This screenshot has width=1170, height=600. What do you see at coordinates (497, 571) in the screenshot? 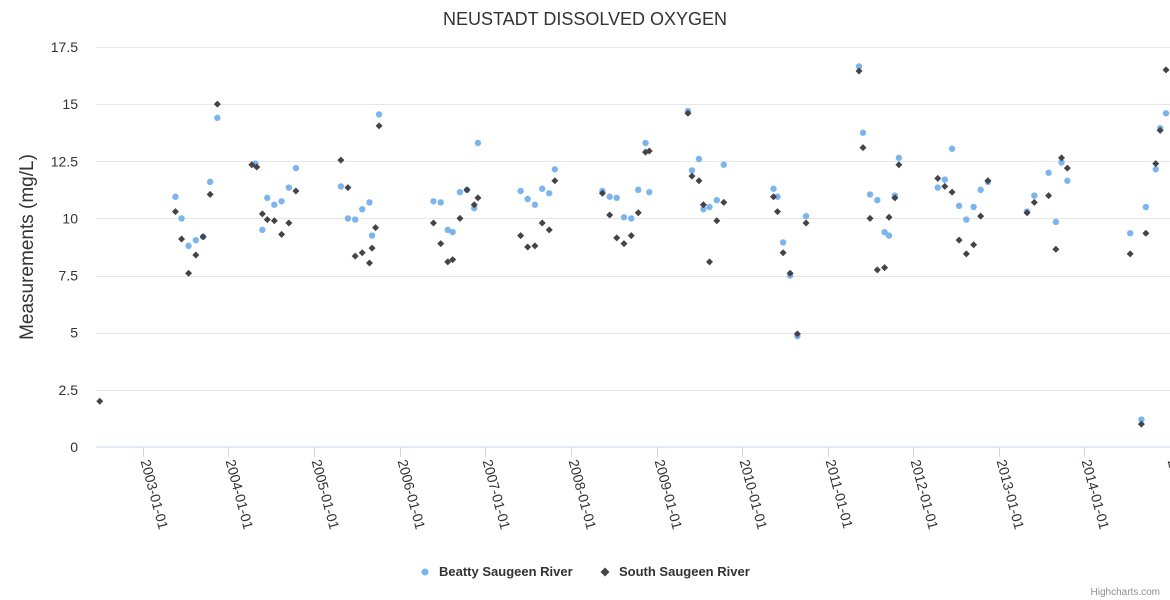
I see `legend-item-beatty: Beatty Saugeen River` at bounding box center [497, 571].